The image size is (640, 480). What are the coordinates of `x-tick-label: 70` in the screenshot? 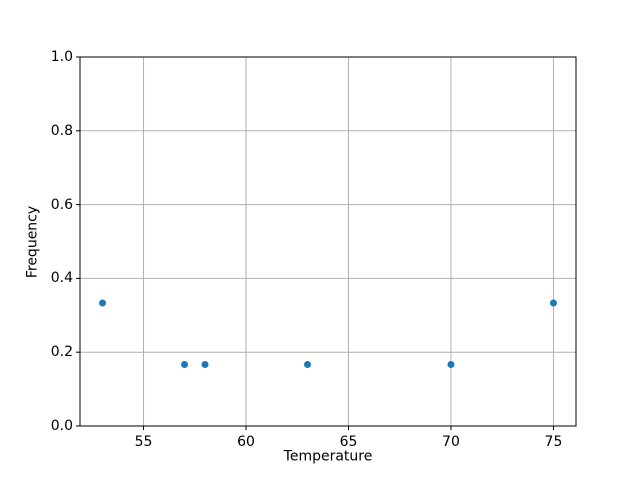 It's located at (451, 442).